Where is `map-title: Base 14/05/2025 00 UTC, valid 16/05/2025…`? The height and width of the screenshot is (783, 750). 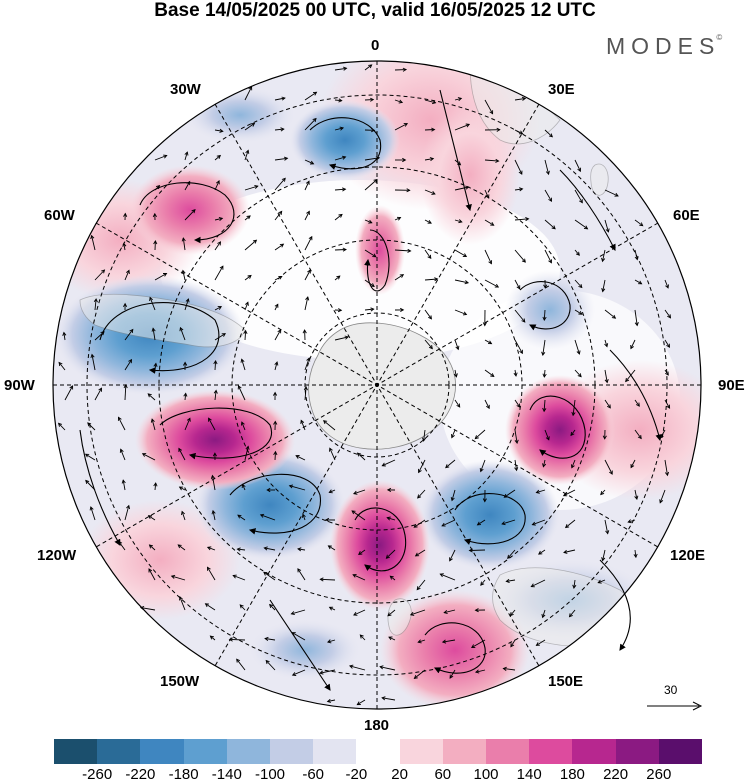 map-title: Base 14/05/2025 00 UTC, valid 16/05/2025… is located at coordinates (375, 10).